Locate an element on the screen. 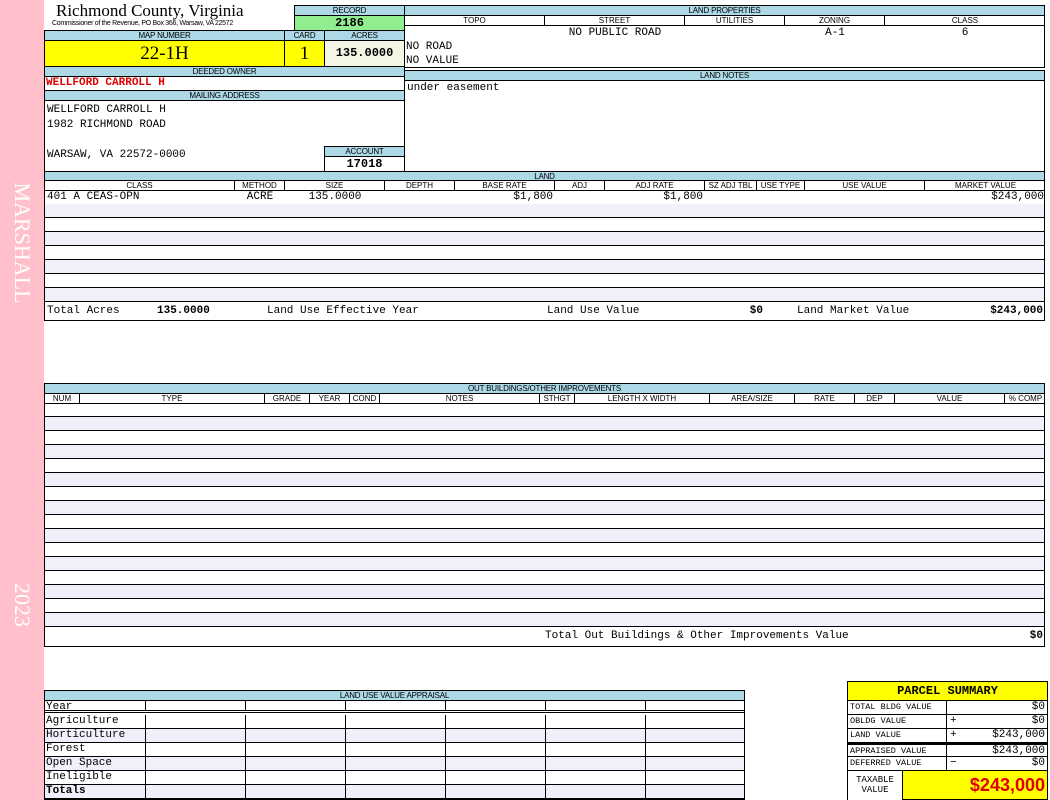 This screenshot has height=800, width=1050. outbuildings-col-header: COND is located at coordinates (365, 398).